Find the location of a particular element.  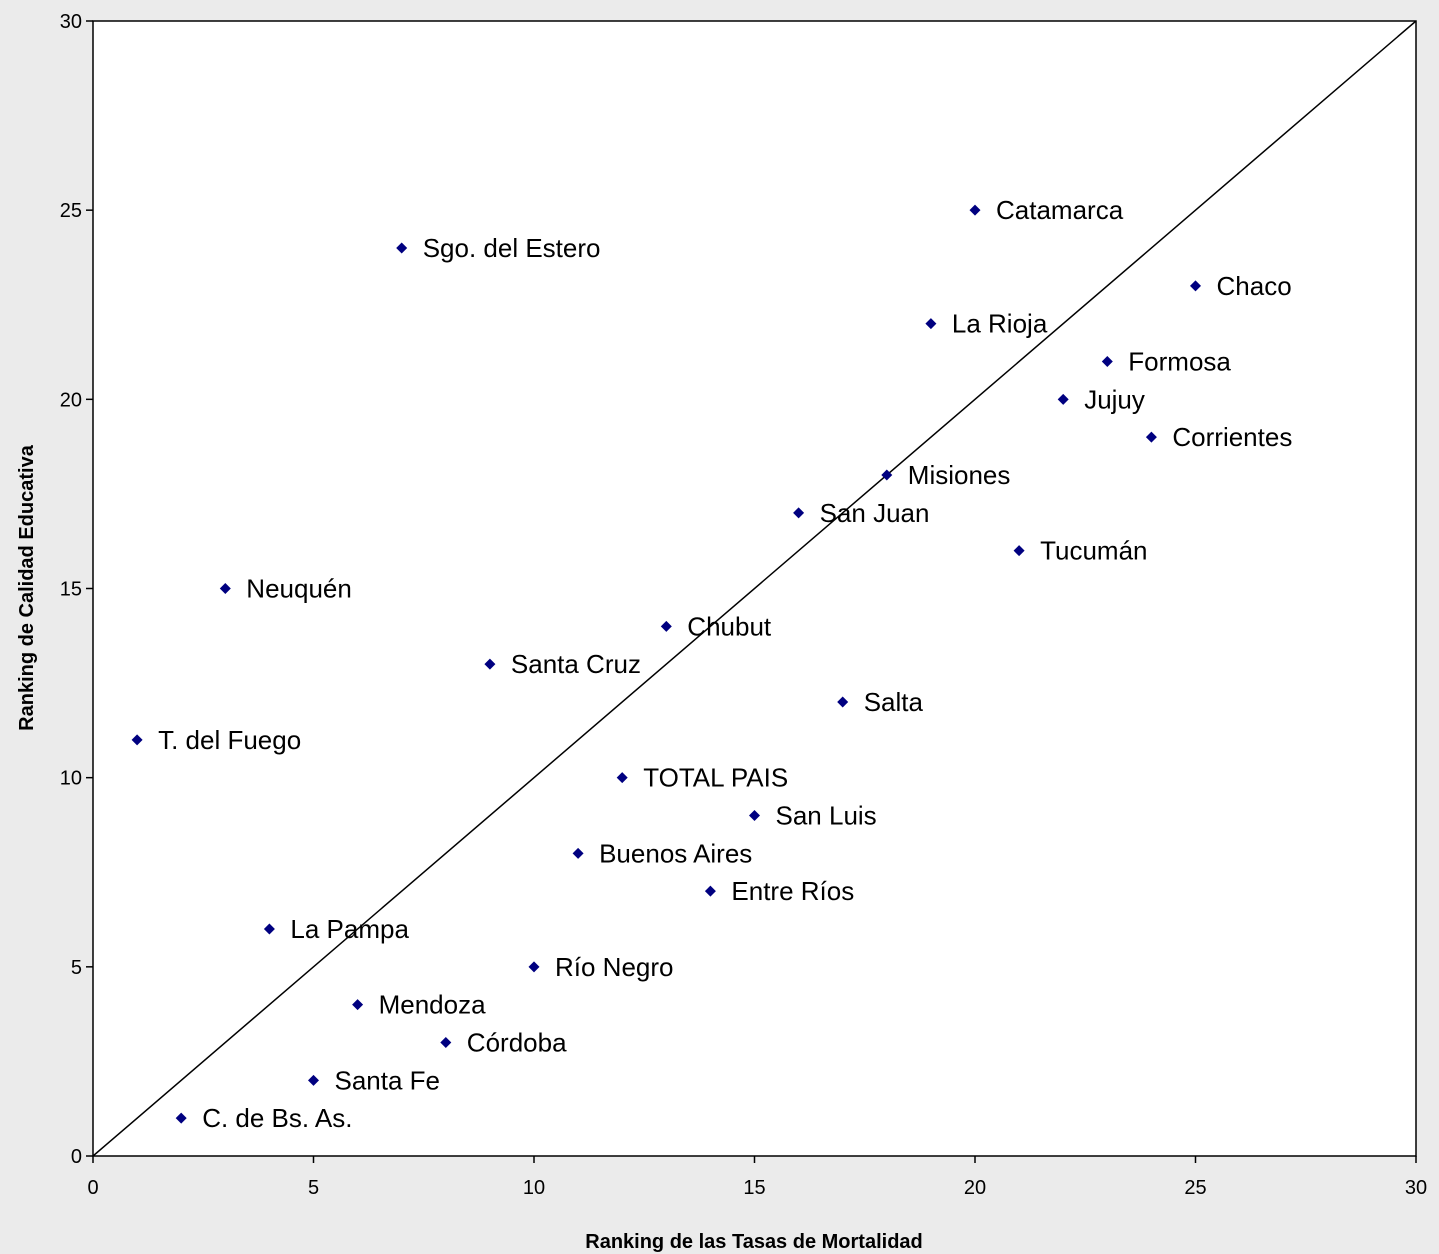

point-label: Misiones is located at coordinates (959, 475).